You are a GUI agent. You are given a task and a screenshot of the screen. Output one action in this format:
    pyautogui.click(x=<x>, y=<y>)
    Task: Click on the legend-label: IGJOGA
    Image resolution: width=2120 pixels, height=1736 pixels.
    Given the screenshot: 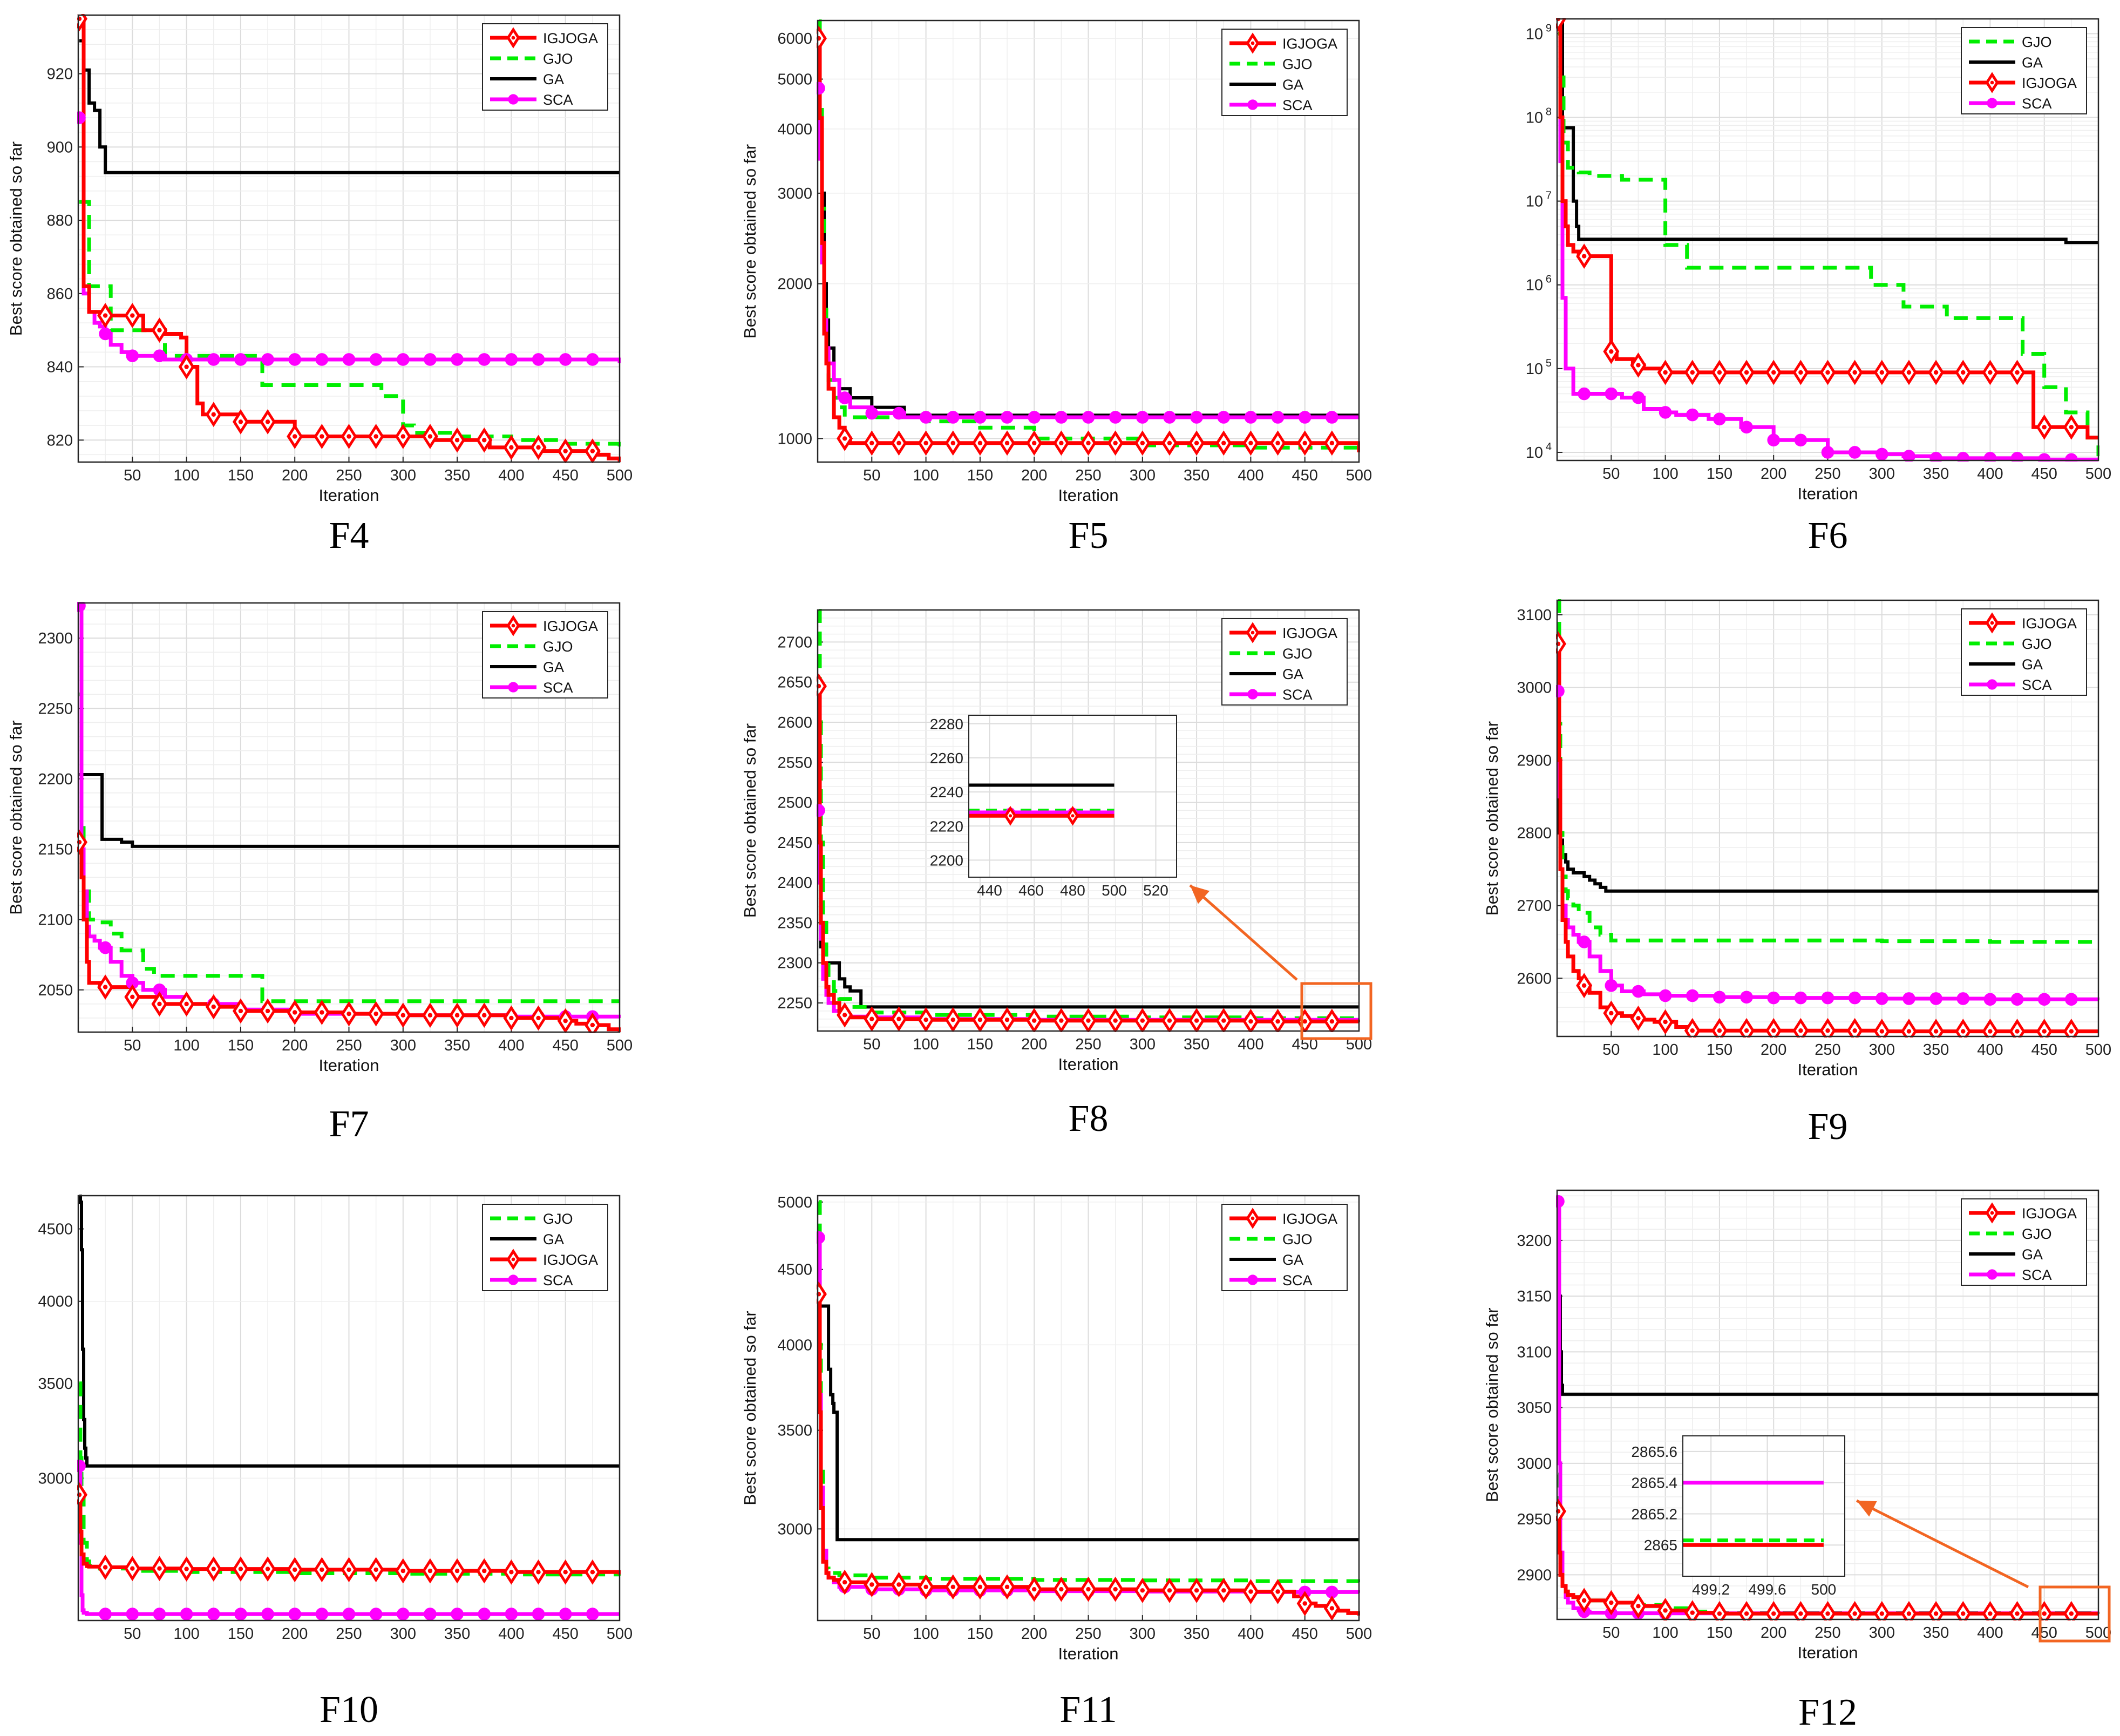 What is the action you would take?
    pyautogui.click(x=570, y=1260)
    